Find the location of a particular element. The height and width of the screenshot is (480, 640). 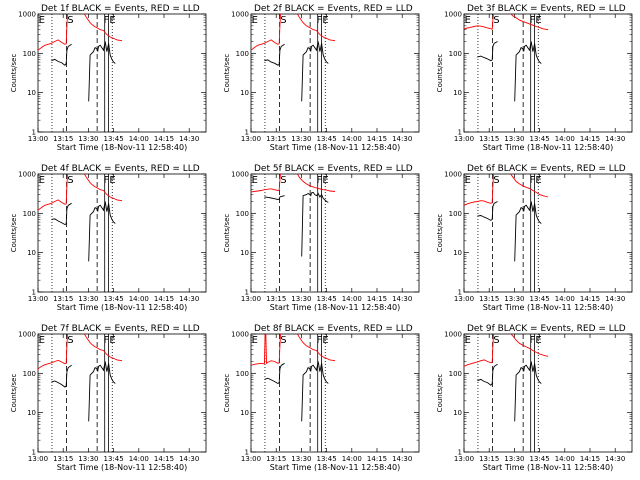

panel-title: Det 8f BLACK = Events, RED = LLD is located at coordinates (333, 329).